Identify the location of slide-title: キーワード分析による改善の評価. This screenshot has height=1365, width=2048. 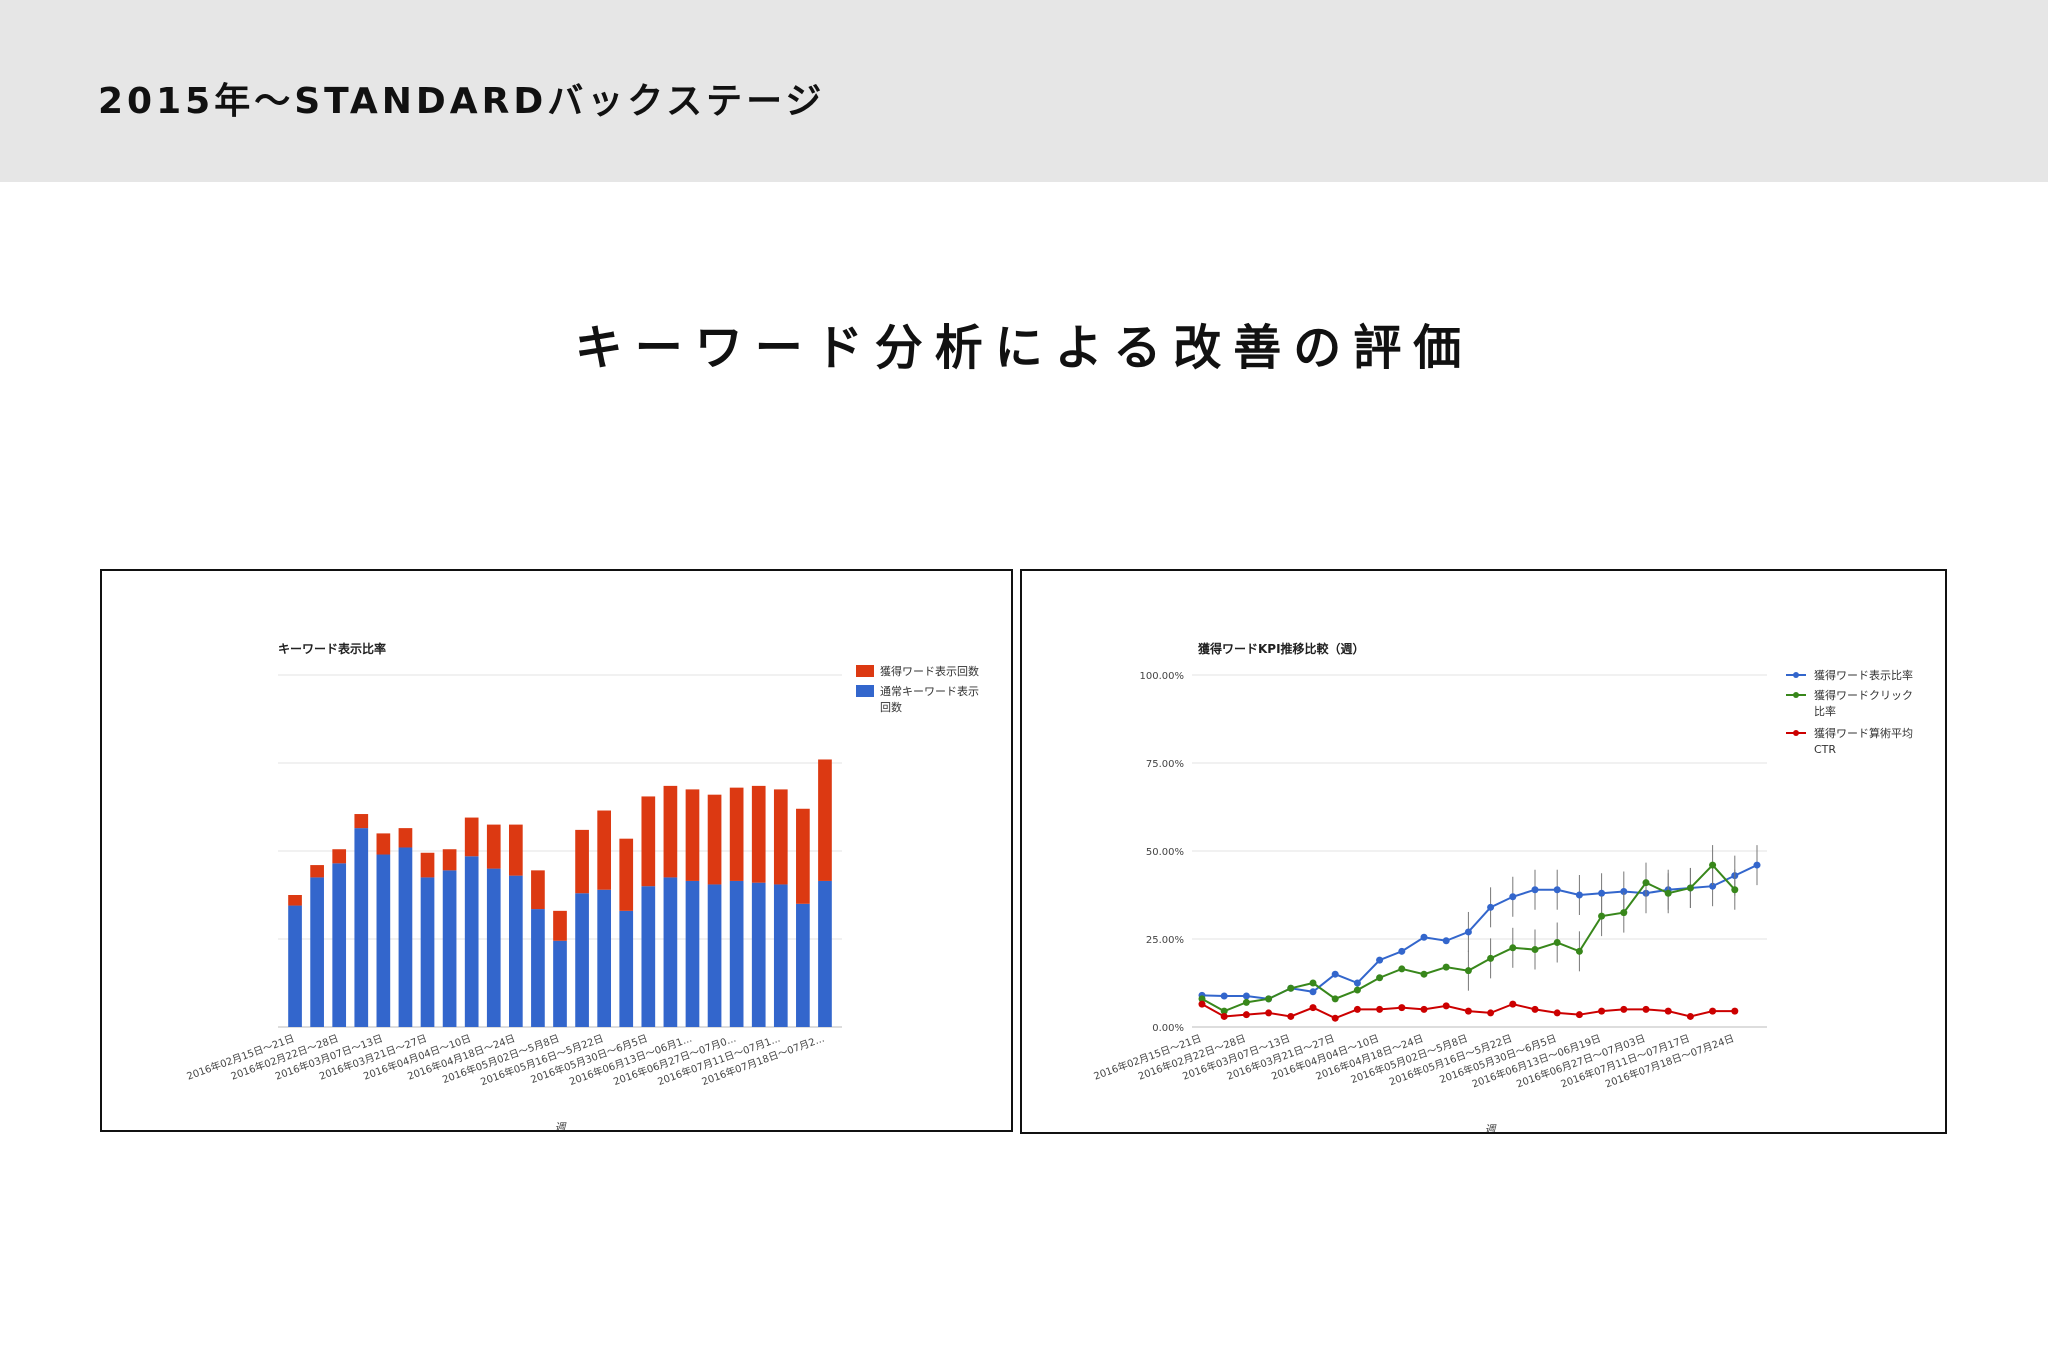
(1024, 348).